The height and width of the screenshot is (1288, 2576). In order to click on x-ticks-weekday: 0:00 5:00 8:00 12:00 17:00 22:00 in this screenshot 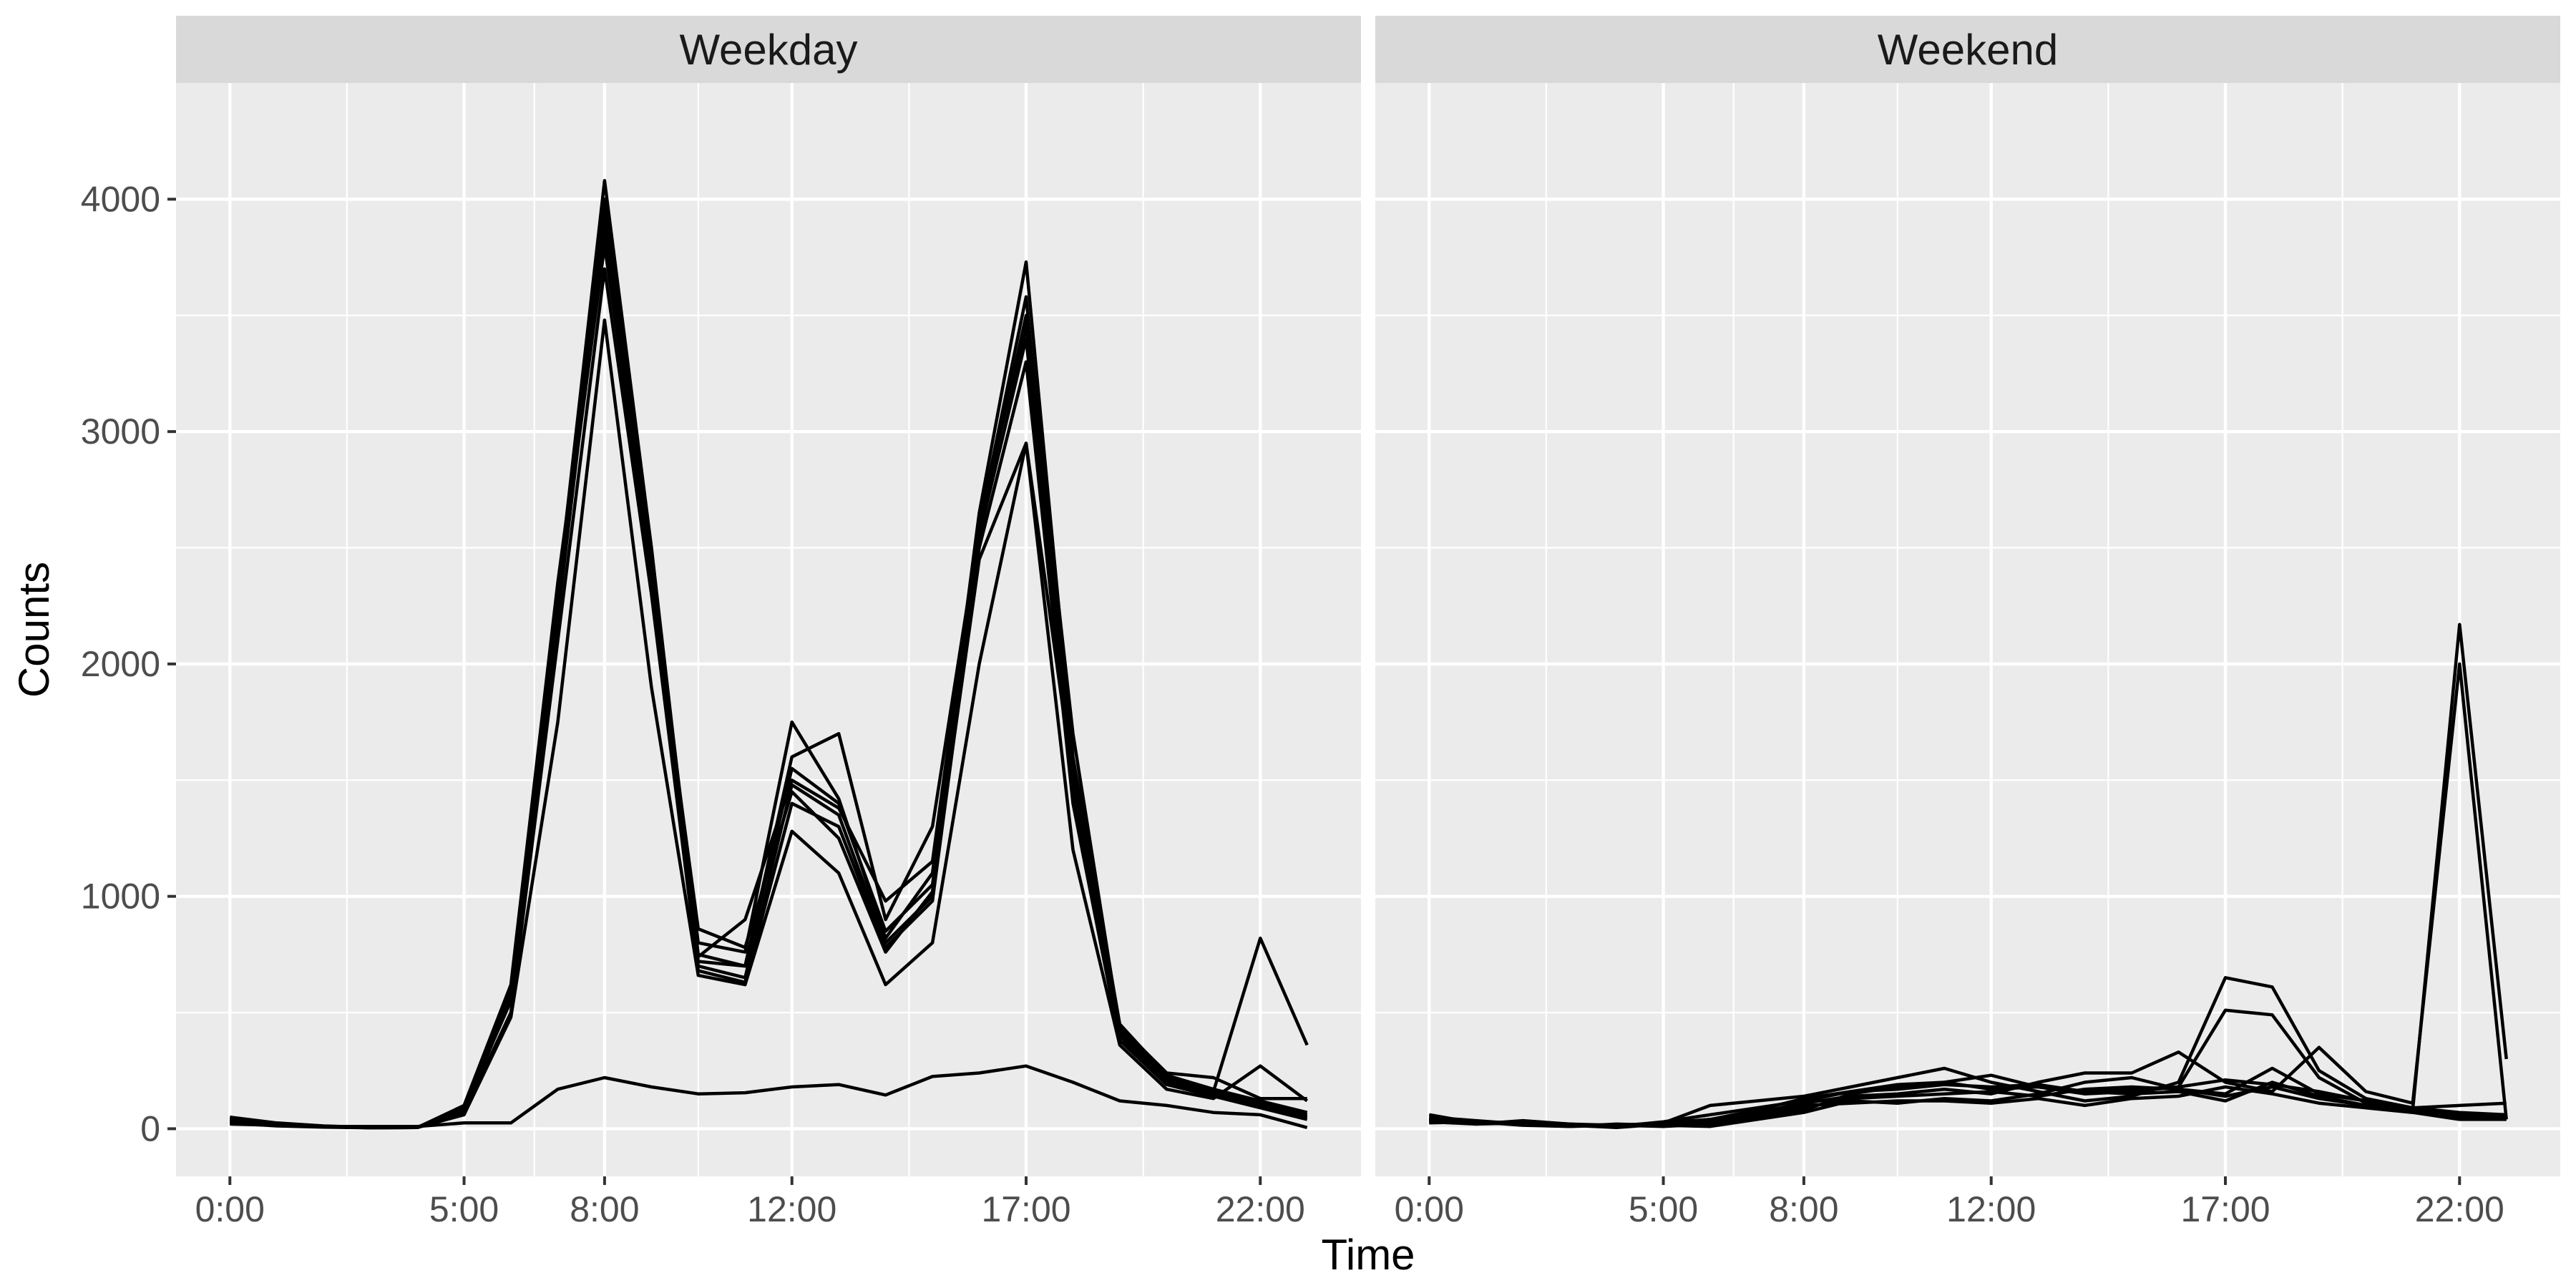, I will do `click(750, 1202)`.